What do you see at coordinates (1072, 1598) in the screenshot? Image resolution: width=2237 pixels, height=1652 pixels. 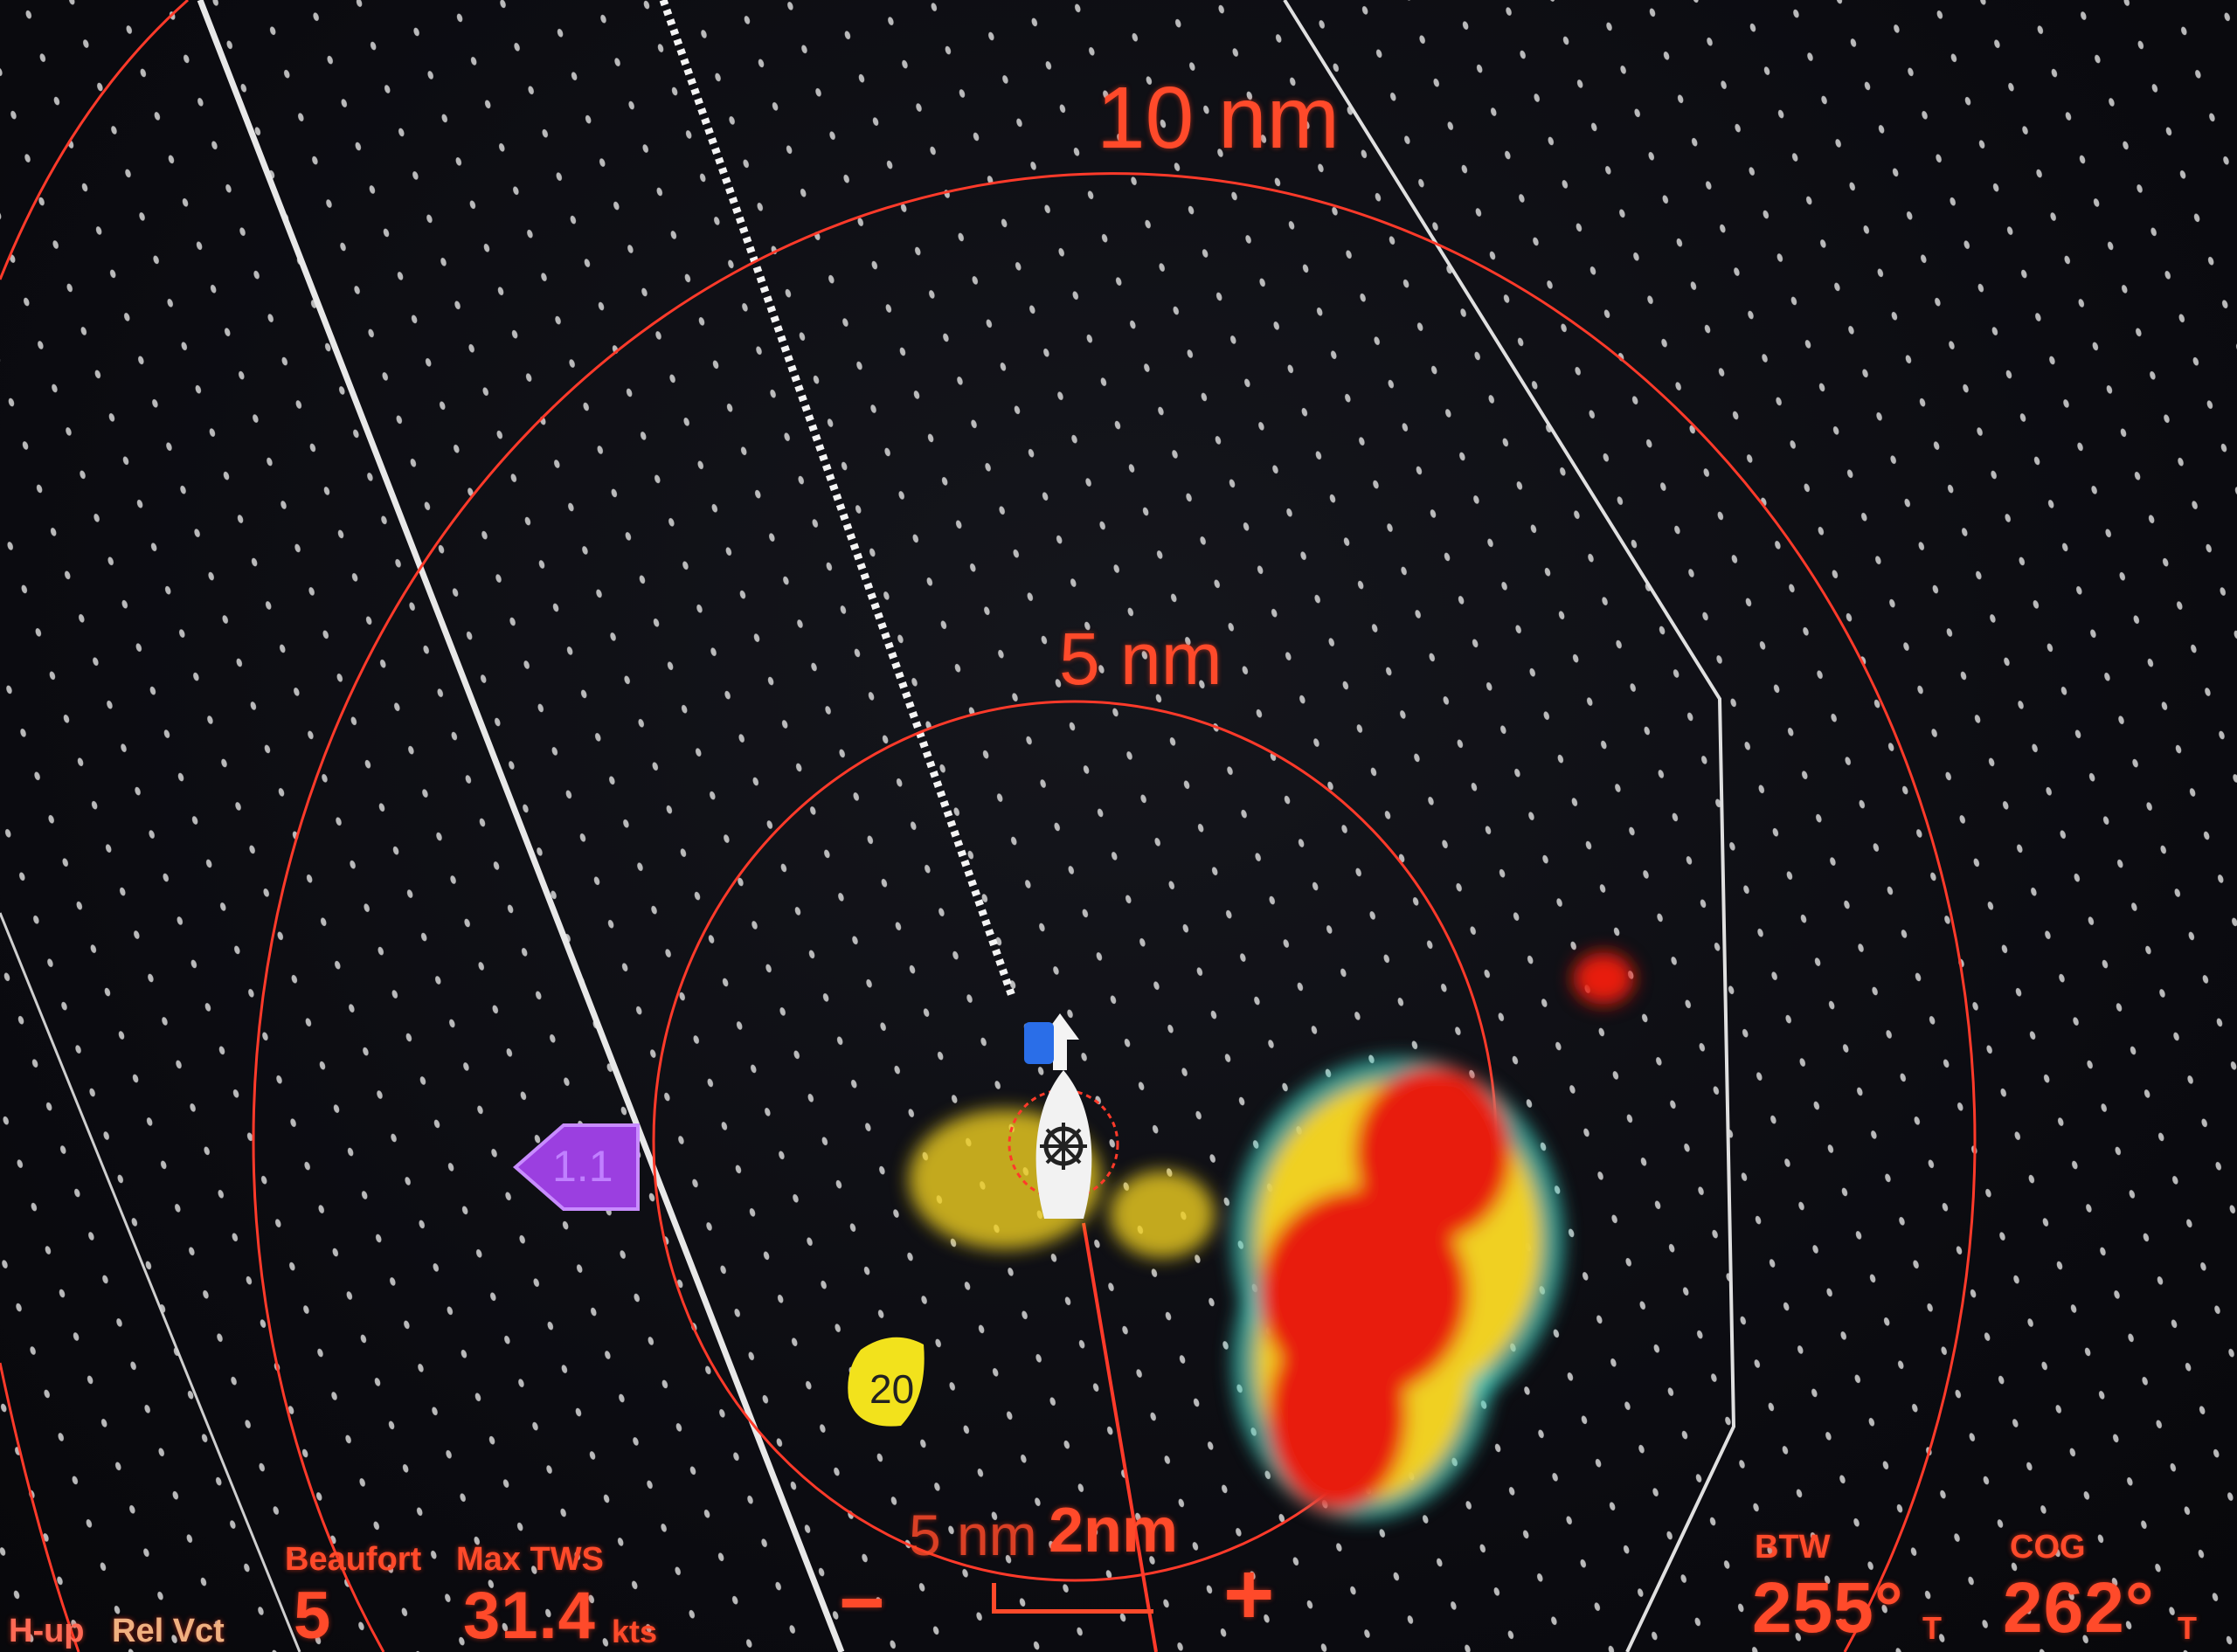 I see `scale-bar` at bounding box center [1072, 1598].